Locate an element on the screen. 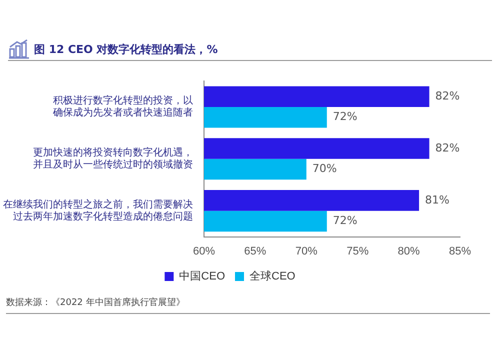  chart-title: 图 12 CEO 对数字化转型的看法，% is located at coordinates (126, 49).